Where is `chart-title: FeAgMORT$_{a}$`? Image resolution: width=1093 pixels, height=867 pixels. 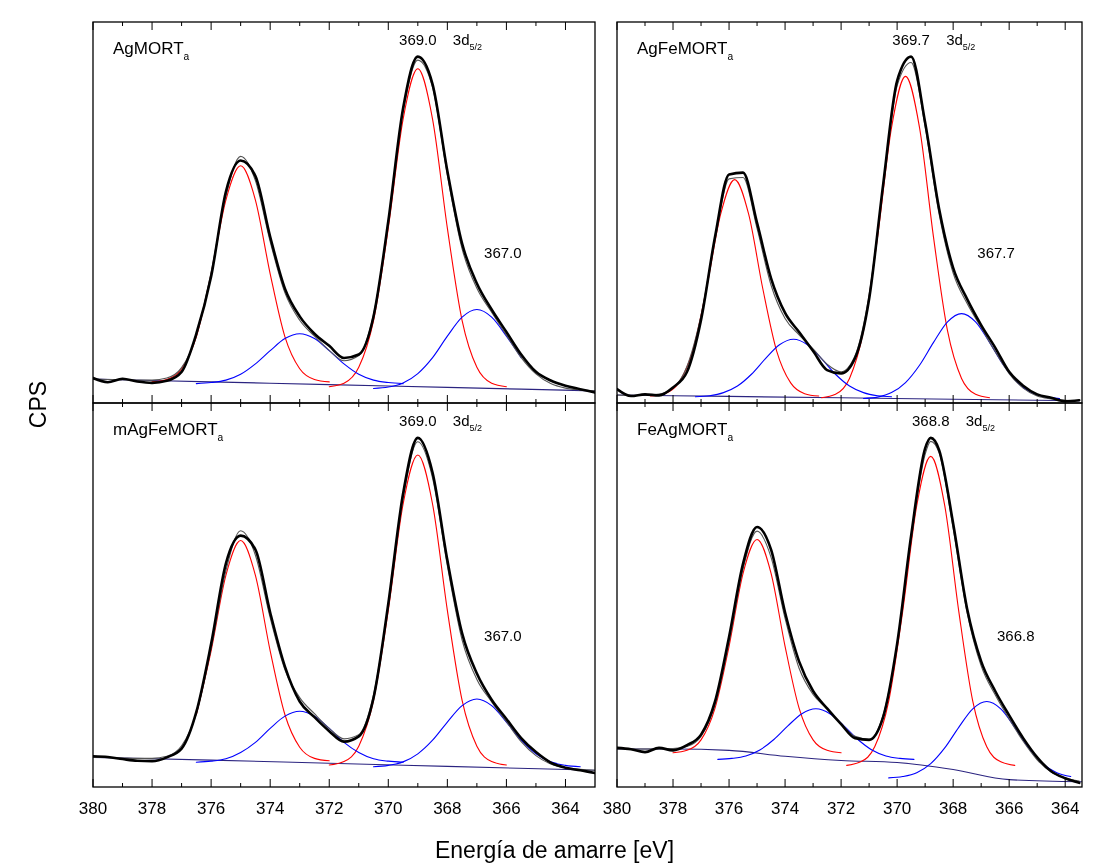
chart-title: FeAgMORT$_{a}$ is located at coordinates (685, 431).